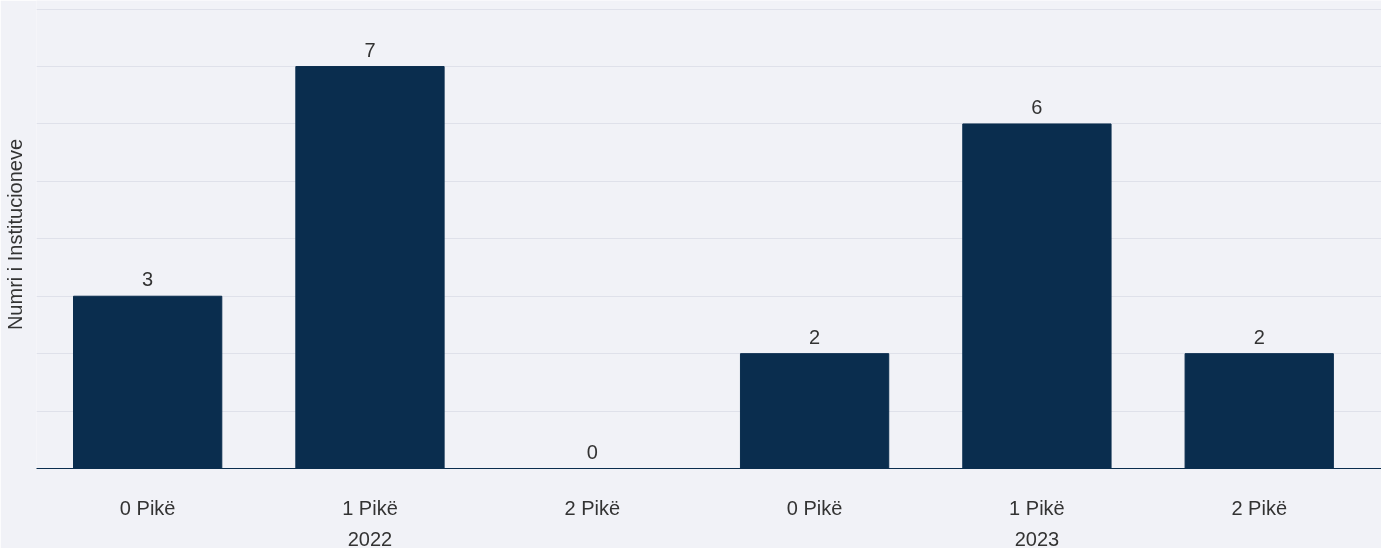  What do you see at coordinates (370, 537) in the screenshot?
I see `text: 2022` at bounding box center [370, 537].